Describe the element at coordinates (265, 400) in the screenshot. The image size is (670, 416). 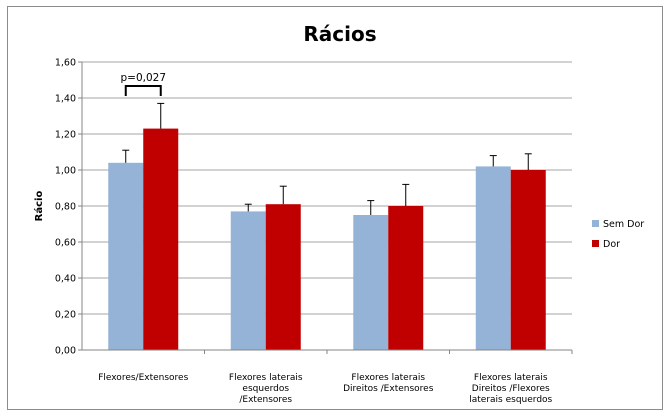
I see `x-tick-label: /Extensores` at that location.